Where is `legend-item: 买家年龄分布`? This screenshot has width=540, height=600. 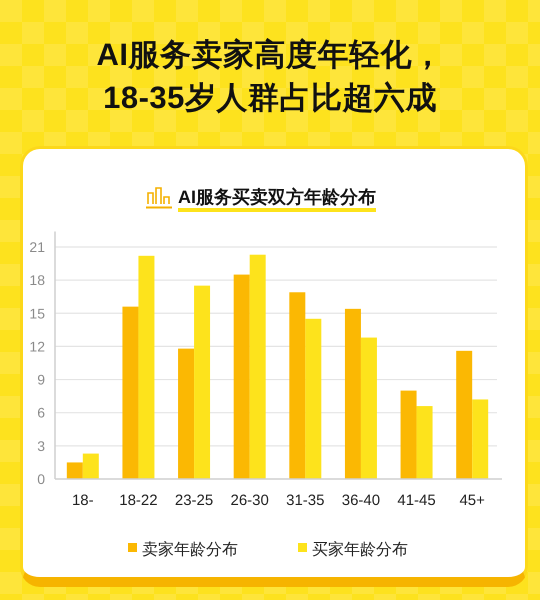 legend-item: 买家年龄分布 is located at coordinates (353, 550).